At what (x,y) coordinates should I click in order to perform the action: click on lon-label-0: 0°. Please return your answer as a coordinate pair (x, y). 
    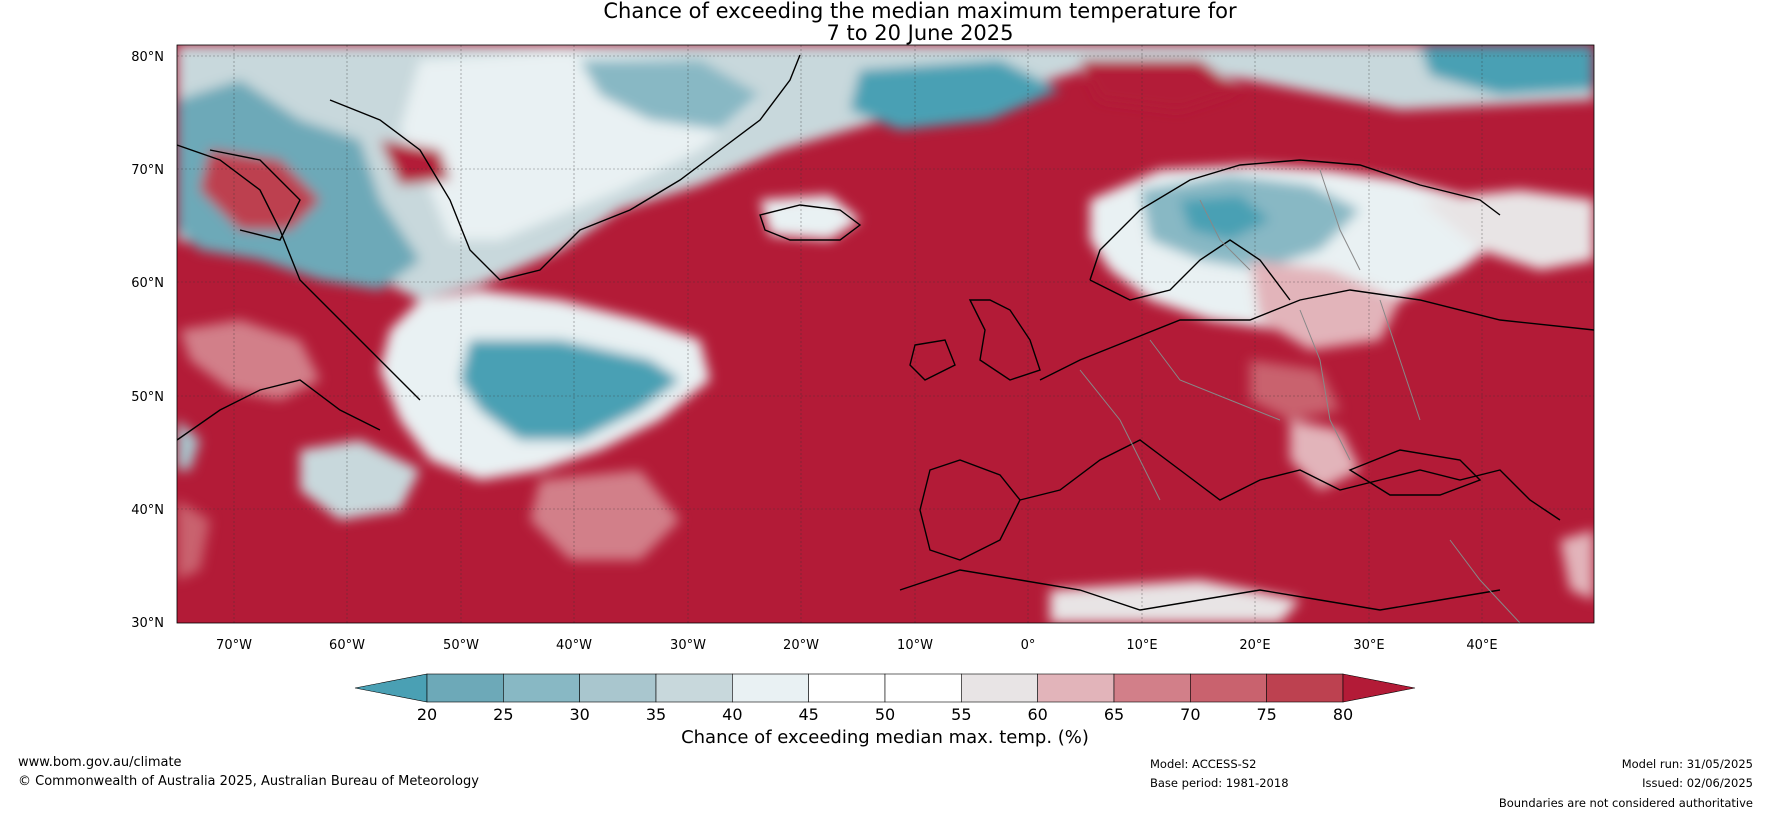
    Looking at the image, I should click on (1028, 645).